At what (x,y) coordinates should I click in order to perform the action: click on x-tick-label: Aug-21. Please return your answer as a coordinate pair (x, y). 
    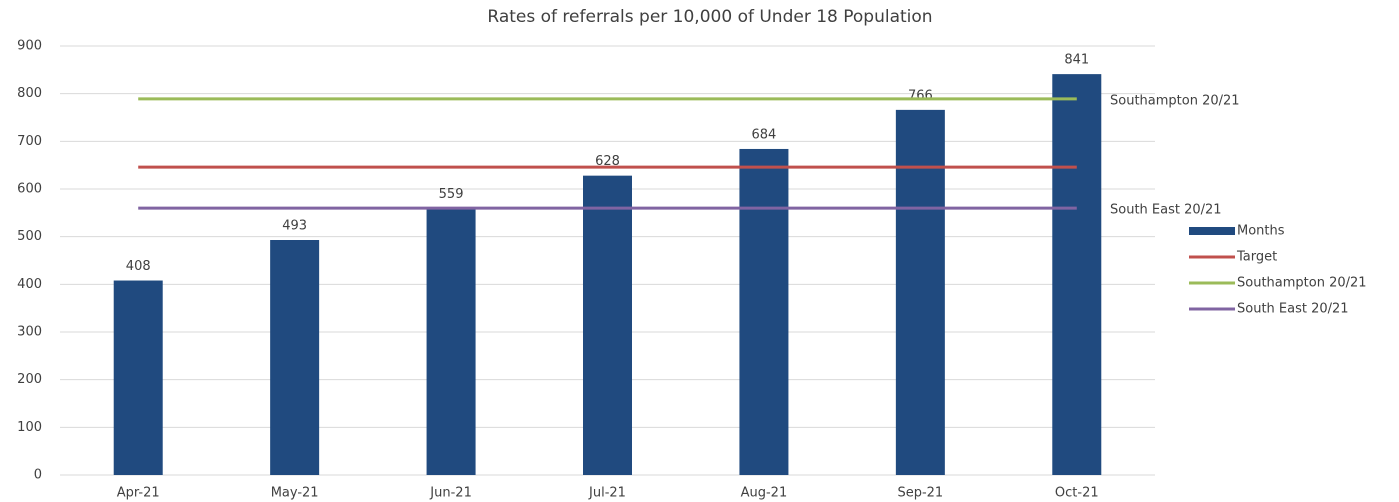
    Looking at the image, I should click on (764, 493).